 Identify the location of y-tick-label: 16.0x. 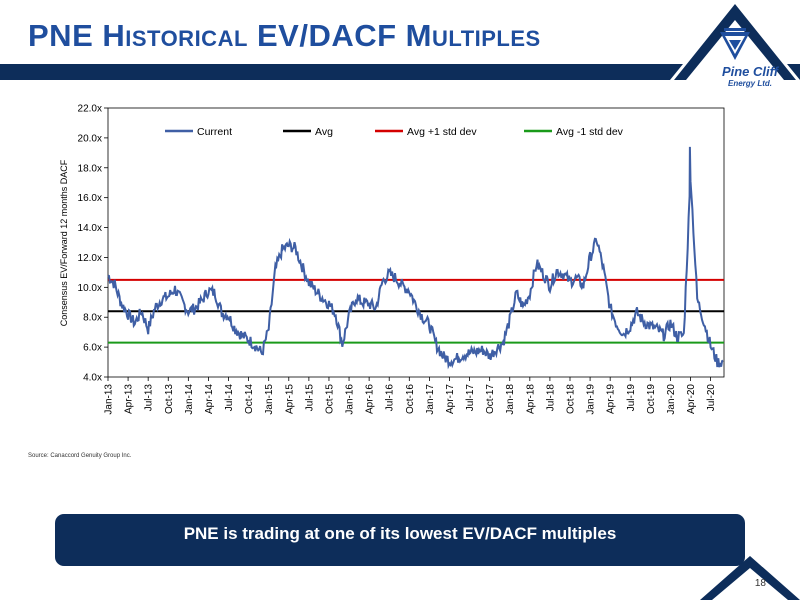
(90, 198).